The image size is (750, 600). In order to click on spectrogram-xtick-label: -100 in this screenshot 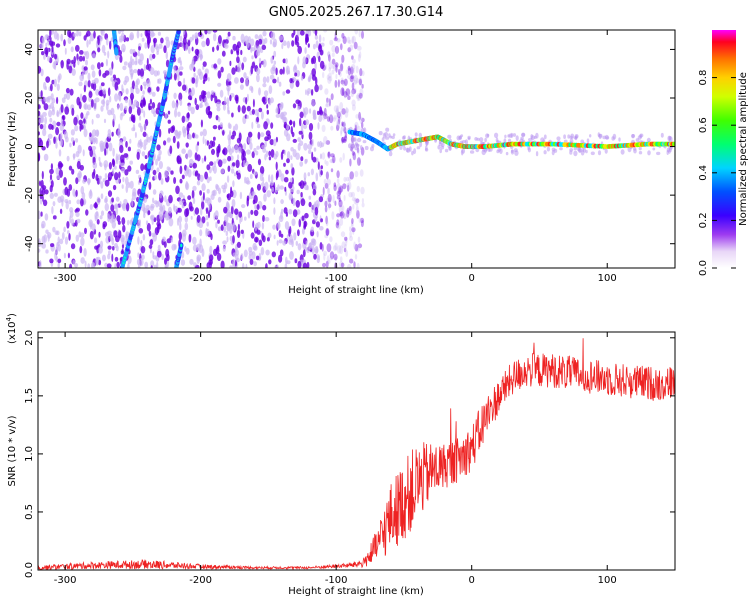, I will do `click(336, 278)`.